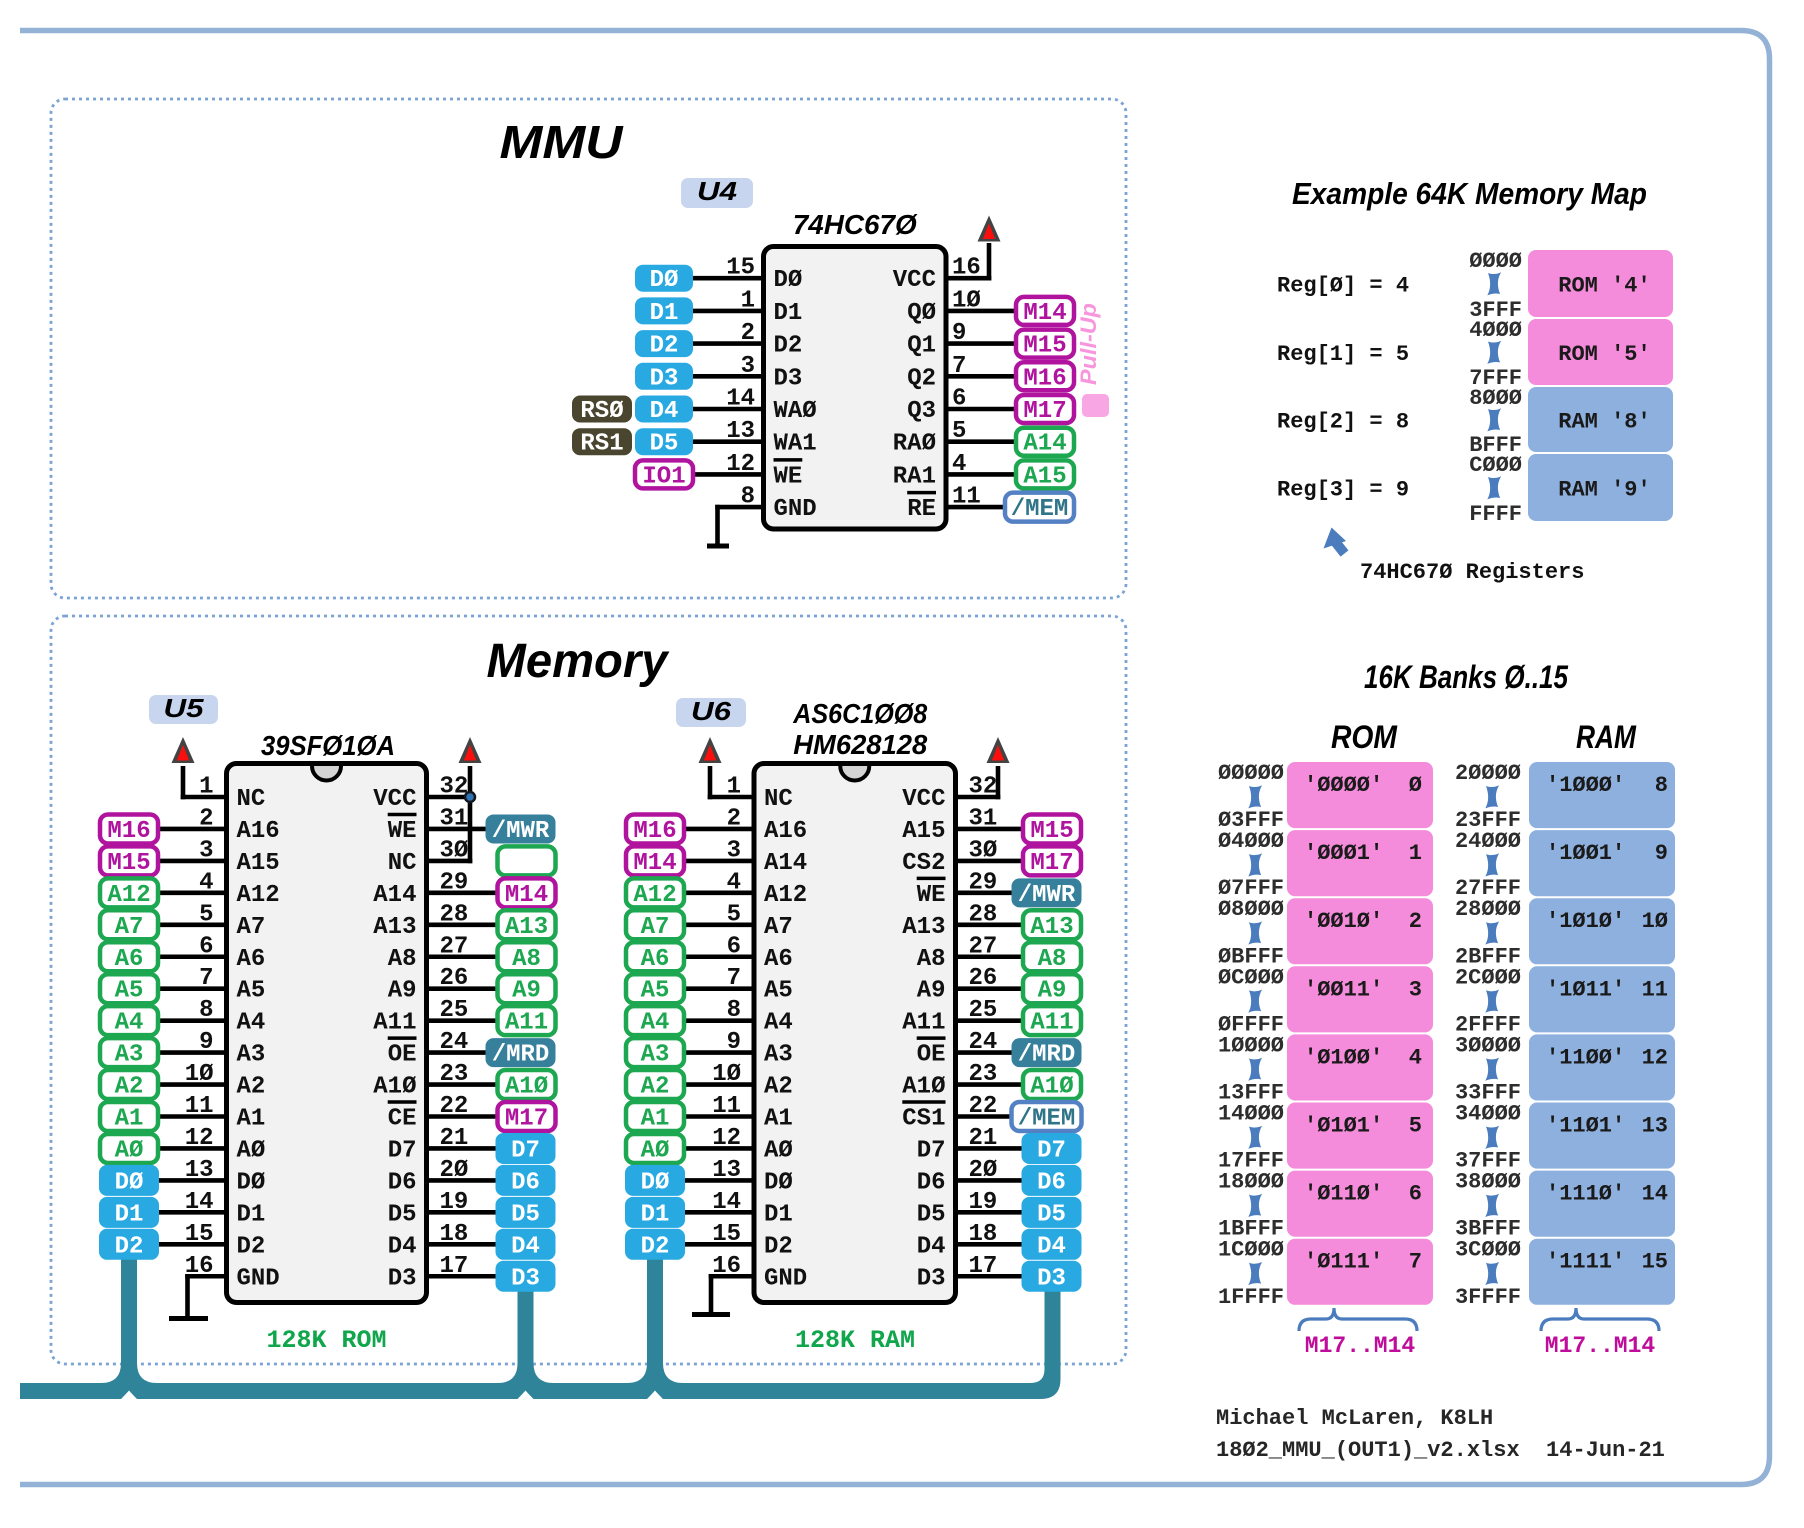 The width and height of the screenshot is (1804, 1528). I want to click on svg-text: Q2, so click(921, 378).